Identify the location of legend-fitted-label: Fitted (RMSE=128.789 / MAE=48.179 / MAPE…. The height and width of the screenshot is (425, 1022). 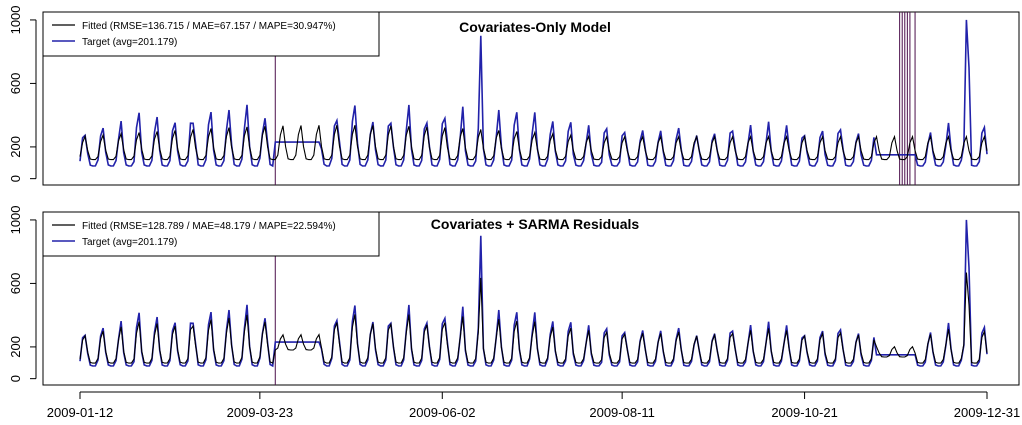
(209, 226).